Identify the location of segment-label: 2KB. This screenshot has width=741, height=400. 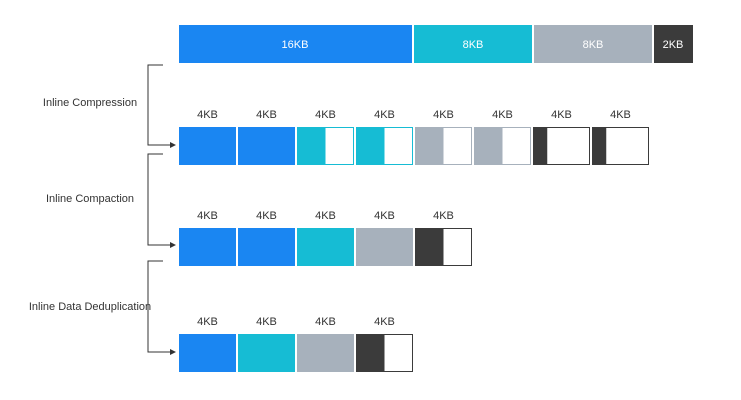
(673, 45).